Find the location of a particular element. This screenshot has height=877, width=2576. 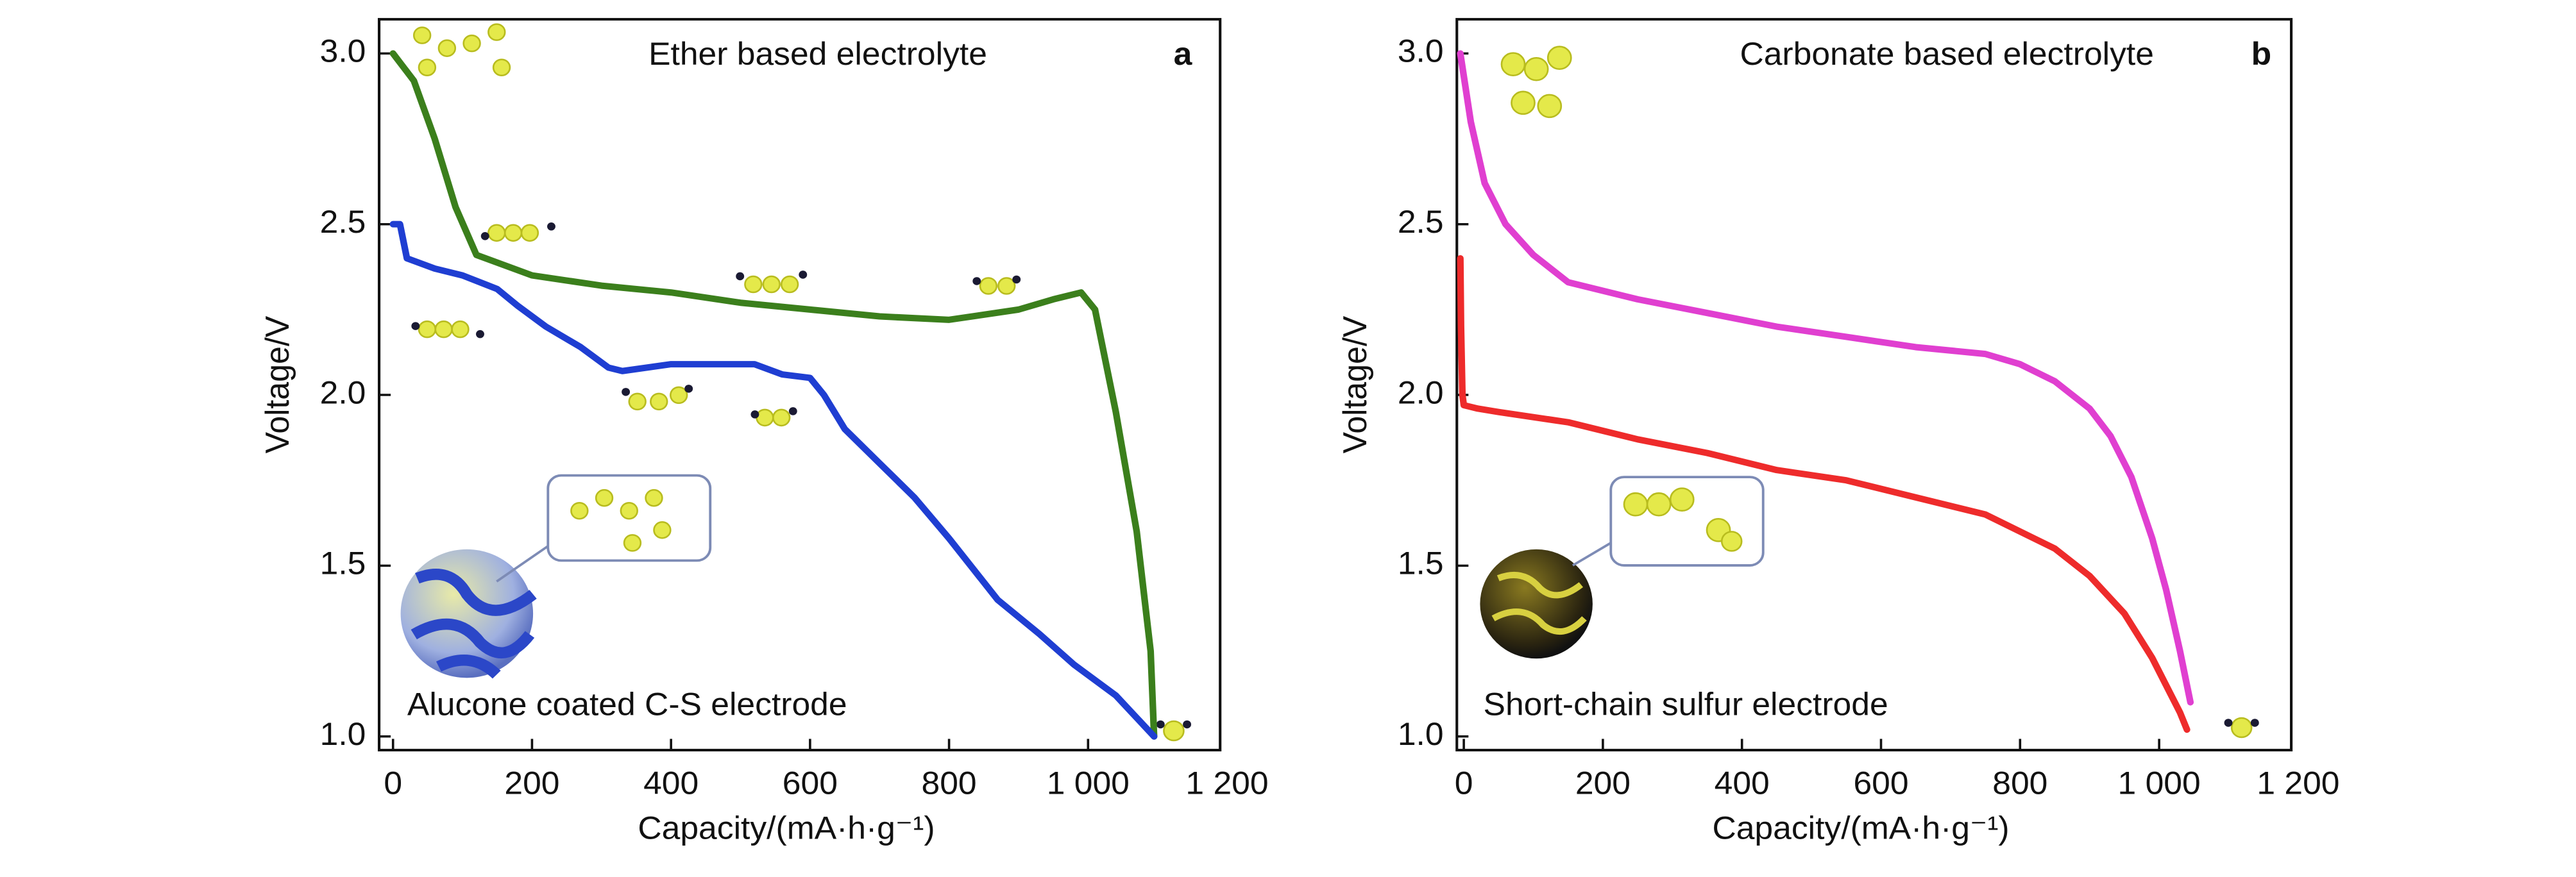

panel-label: a is located at coordinates (1183, 54).